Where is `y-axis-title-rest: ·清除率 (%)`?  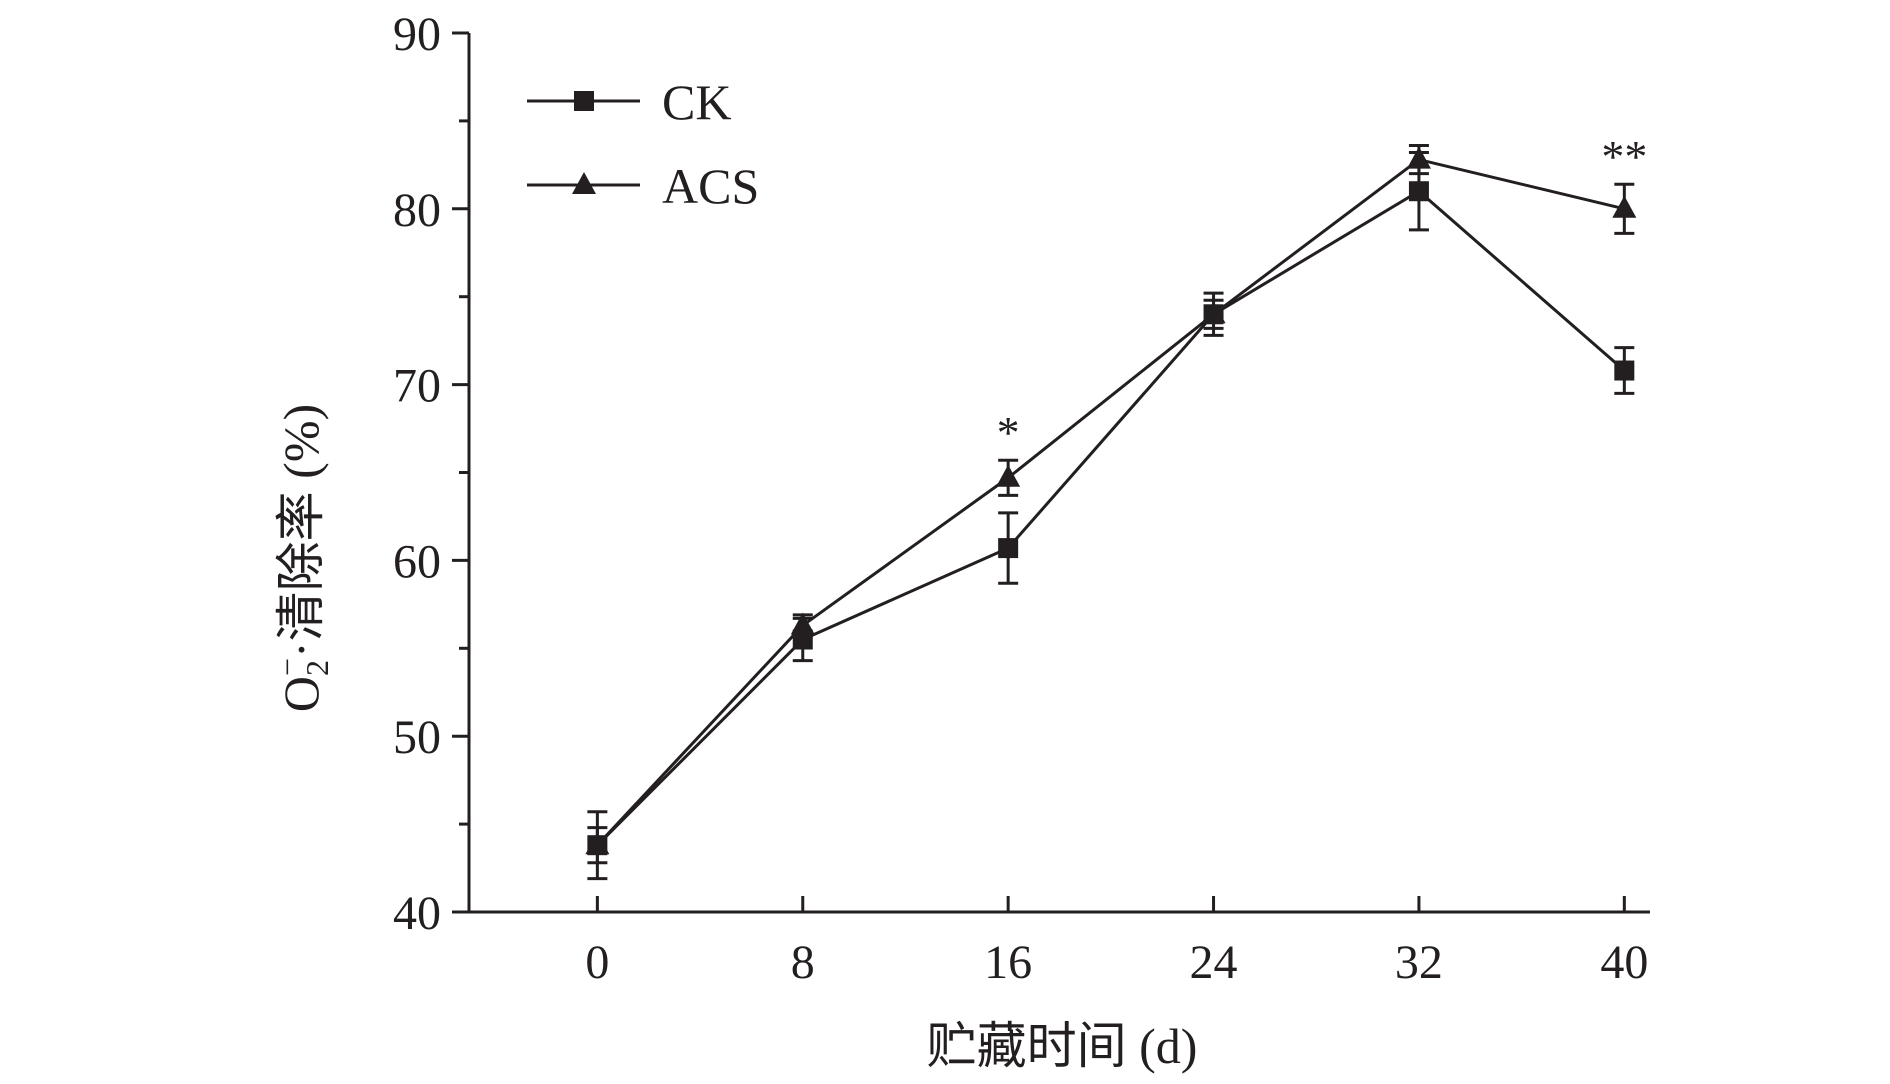 y-axis-title-rest: ·清除率 (%) is located at coordinates (301, 531).